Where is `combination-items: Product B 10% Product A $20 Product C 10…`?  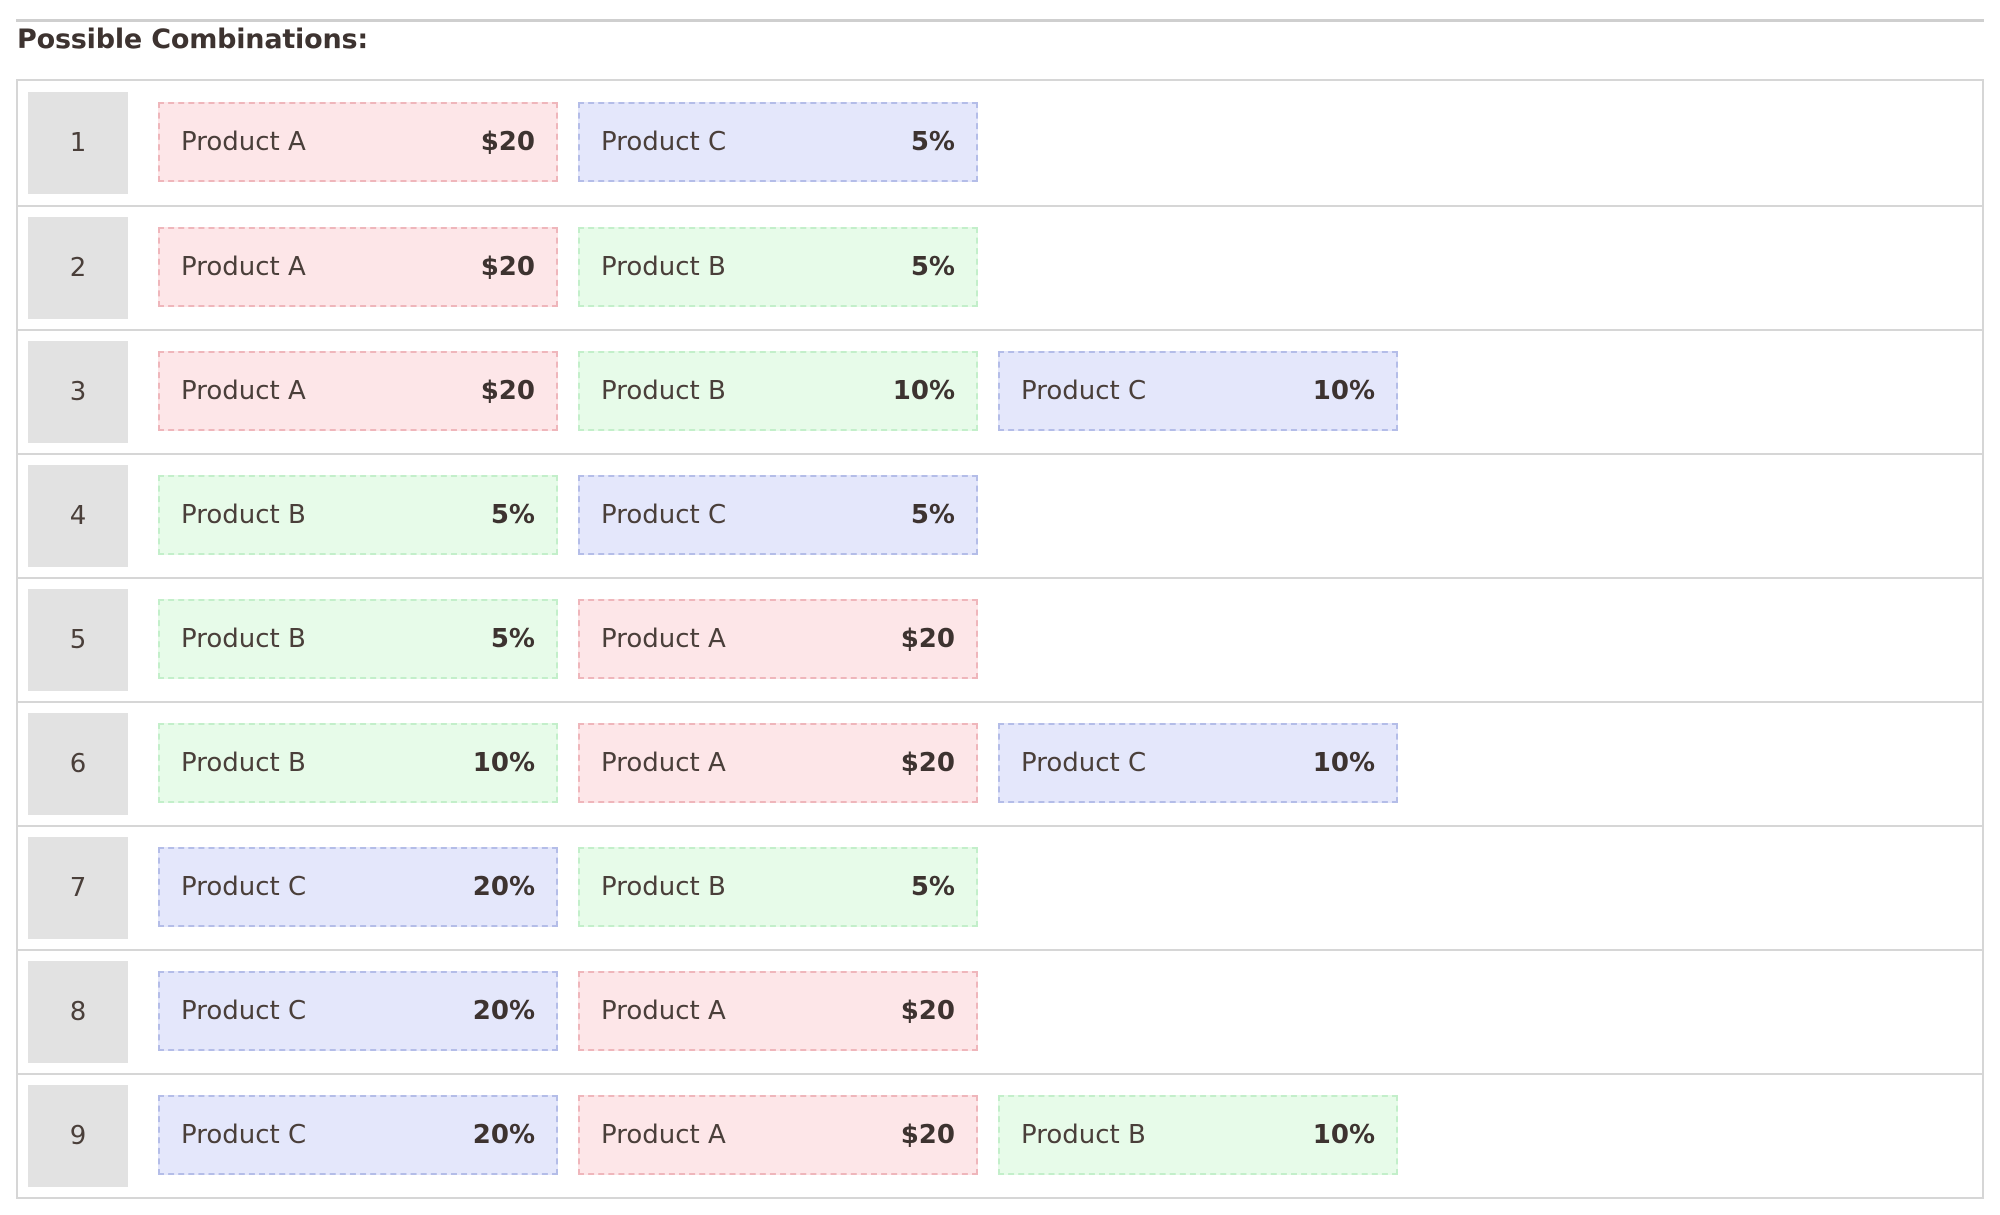
combination-items: Product B 10% Product A $20 Product C 10… is located at coordinates (778, 763).